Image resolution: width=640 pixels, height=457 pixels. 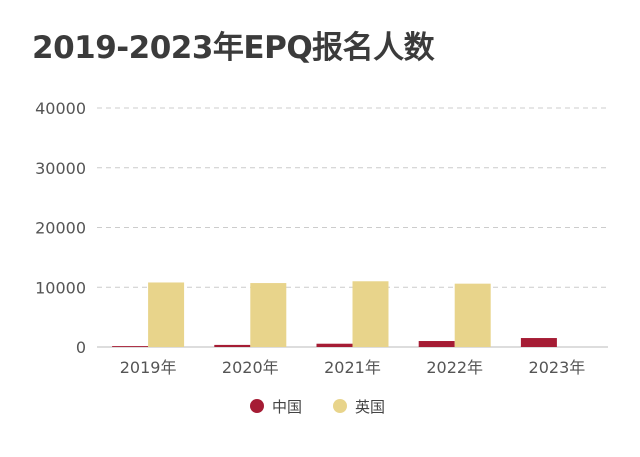 I want to click on bar-uk-2021, so click(x=370, y=314).